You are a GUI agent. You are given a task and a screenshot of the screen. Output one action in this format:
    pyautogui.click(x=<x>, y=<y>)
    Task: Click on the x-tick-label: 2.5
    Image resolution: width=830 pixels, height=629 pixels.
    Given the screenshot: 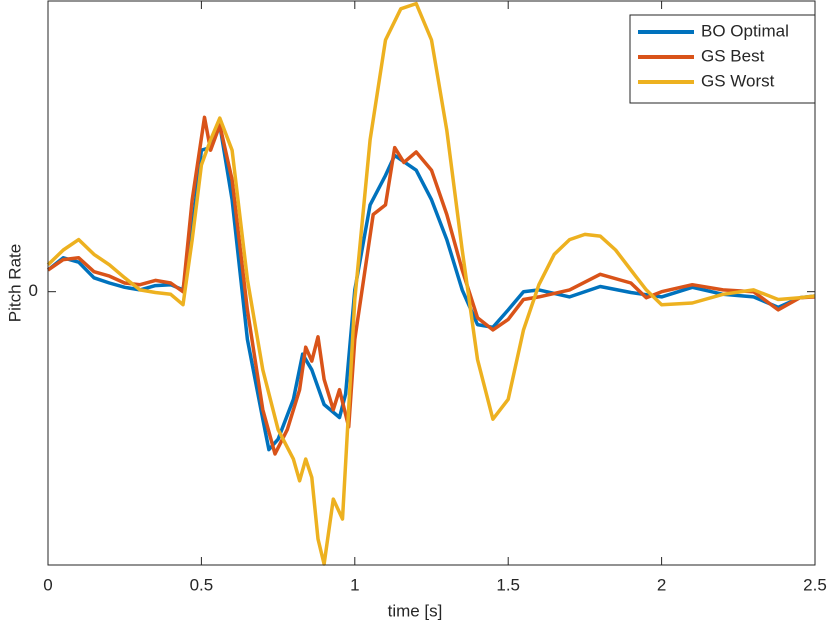 What is the action you would take?
    pyautogui.click(x=815, y=584)
    